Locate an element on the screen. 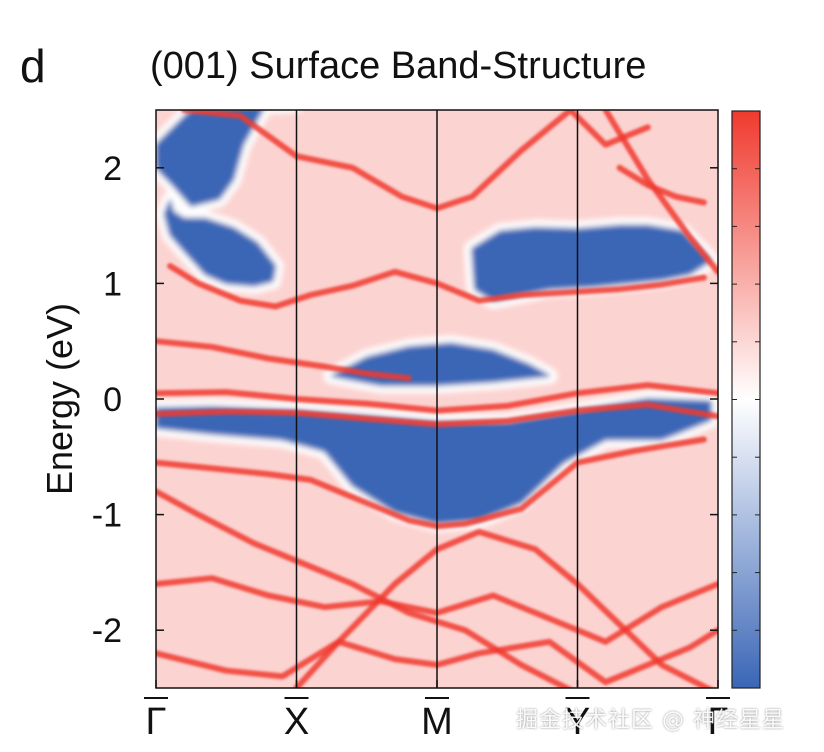  k-point-label: M is located at coordinates (437, 722).